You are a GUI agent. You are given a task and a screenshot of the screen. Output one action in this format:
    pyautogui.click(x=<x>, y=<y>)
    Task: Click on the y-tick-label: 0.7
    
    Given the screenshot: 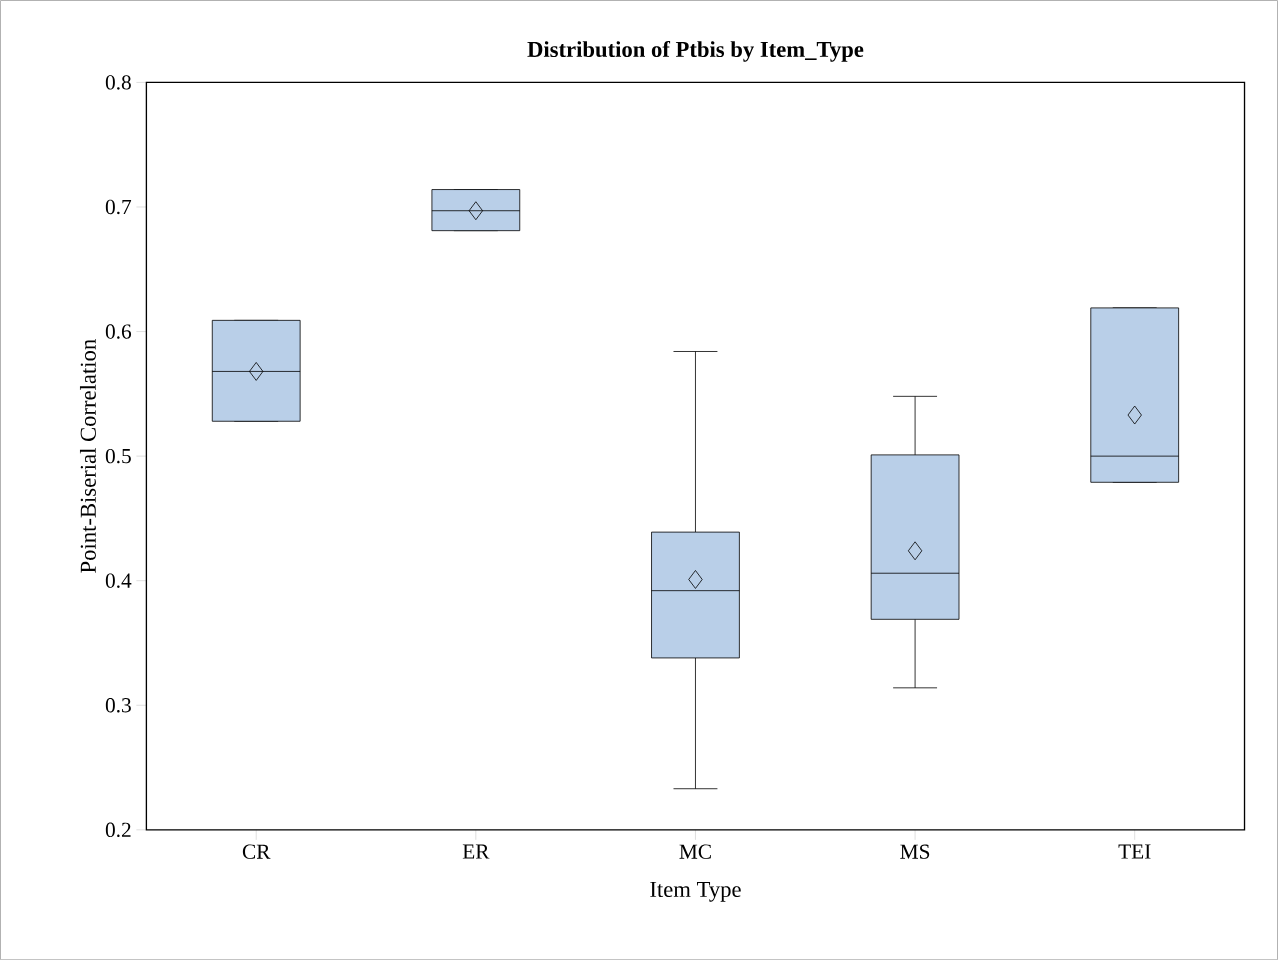 What is the action you would take?
    pyautogui.click(x=118, y=207)
    